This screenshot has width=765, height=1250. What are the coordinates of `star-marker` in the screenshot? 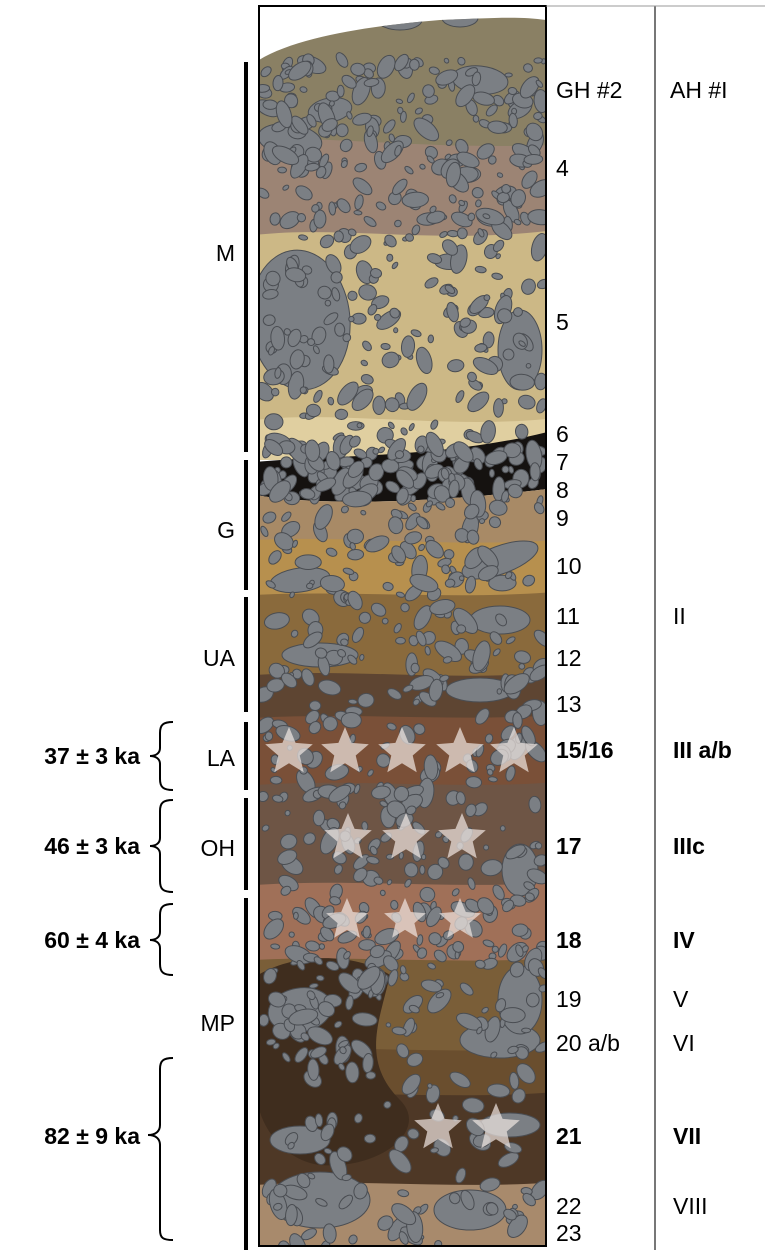 It's located at (289, 750).